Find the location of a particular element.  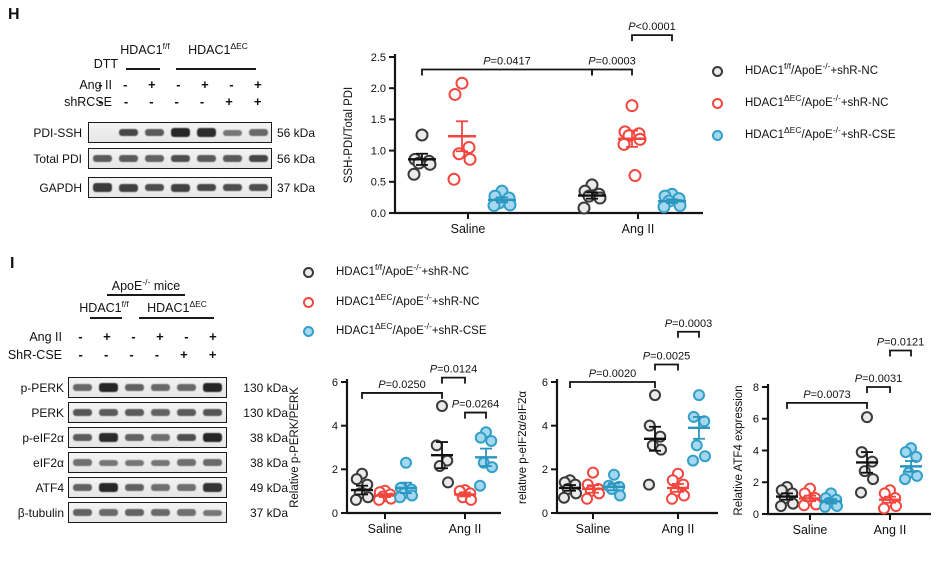

legend-label-part: HDAC1 is located at coordinates (355, 302).